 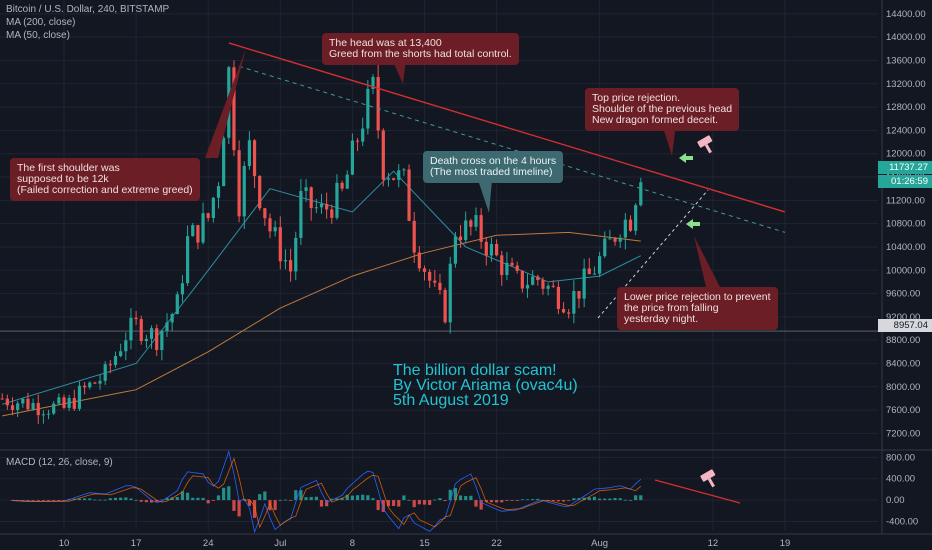 I want to click on gavel-handle, so click(x=711, y=483).